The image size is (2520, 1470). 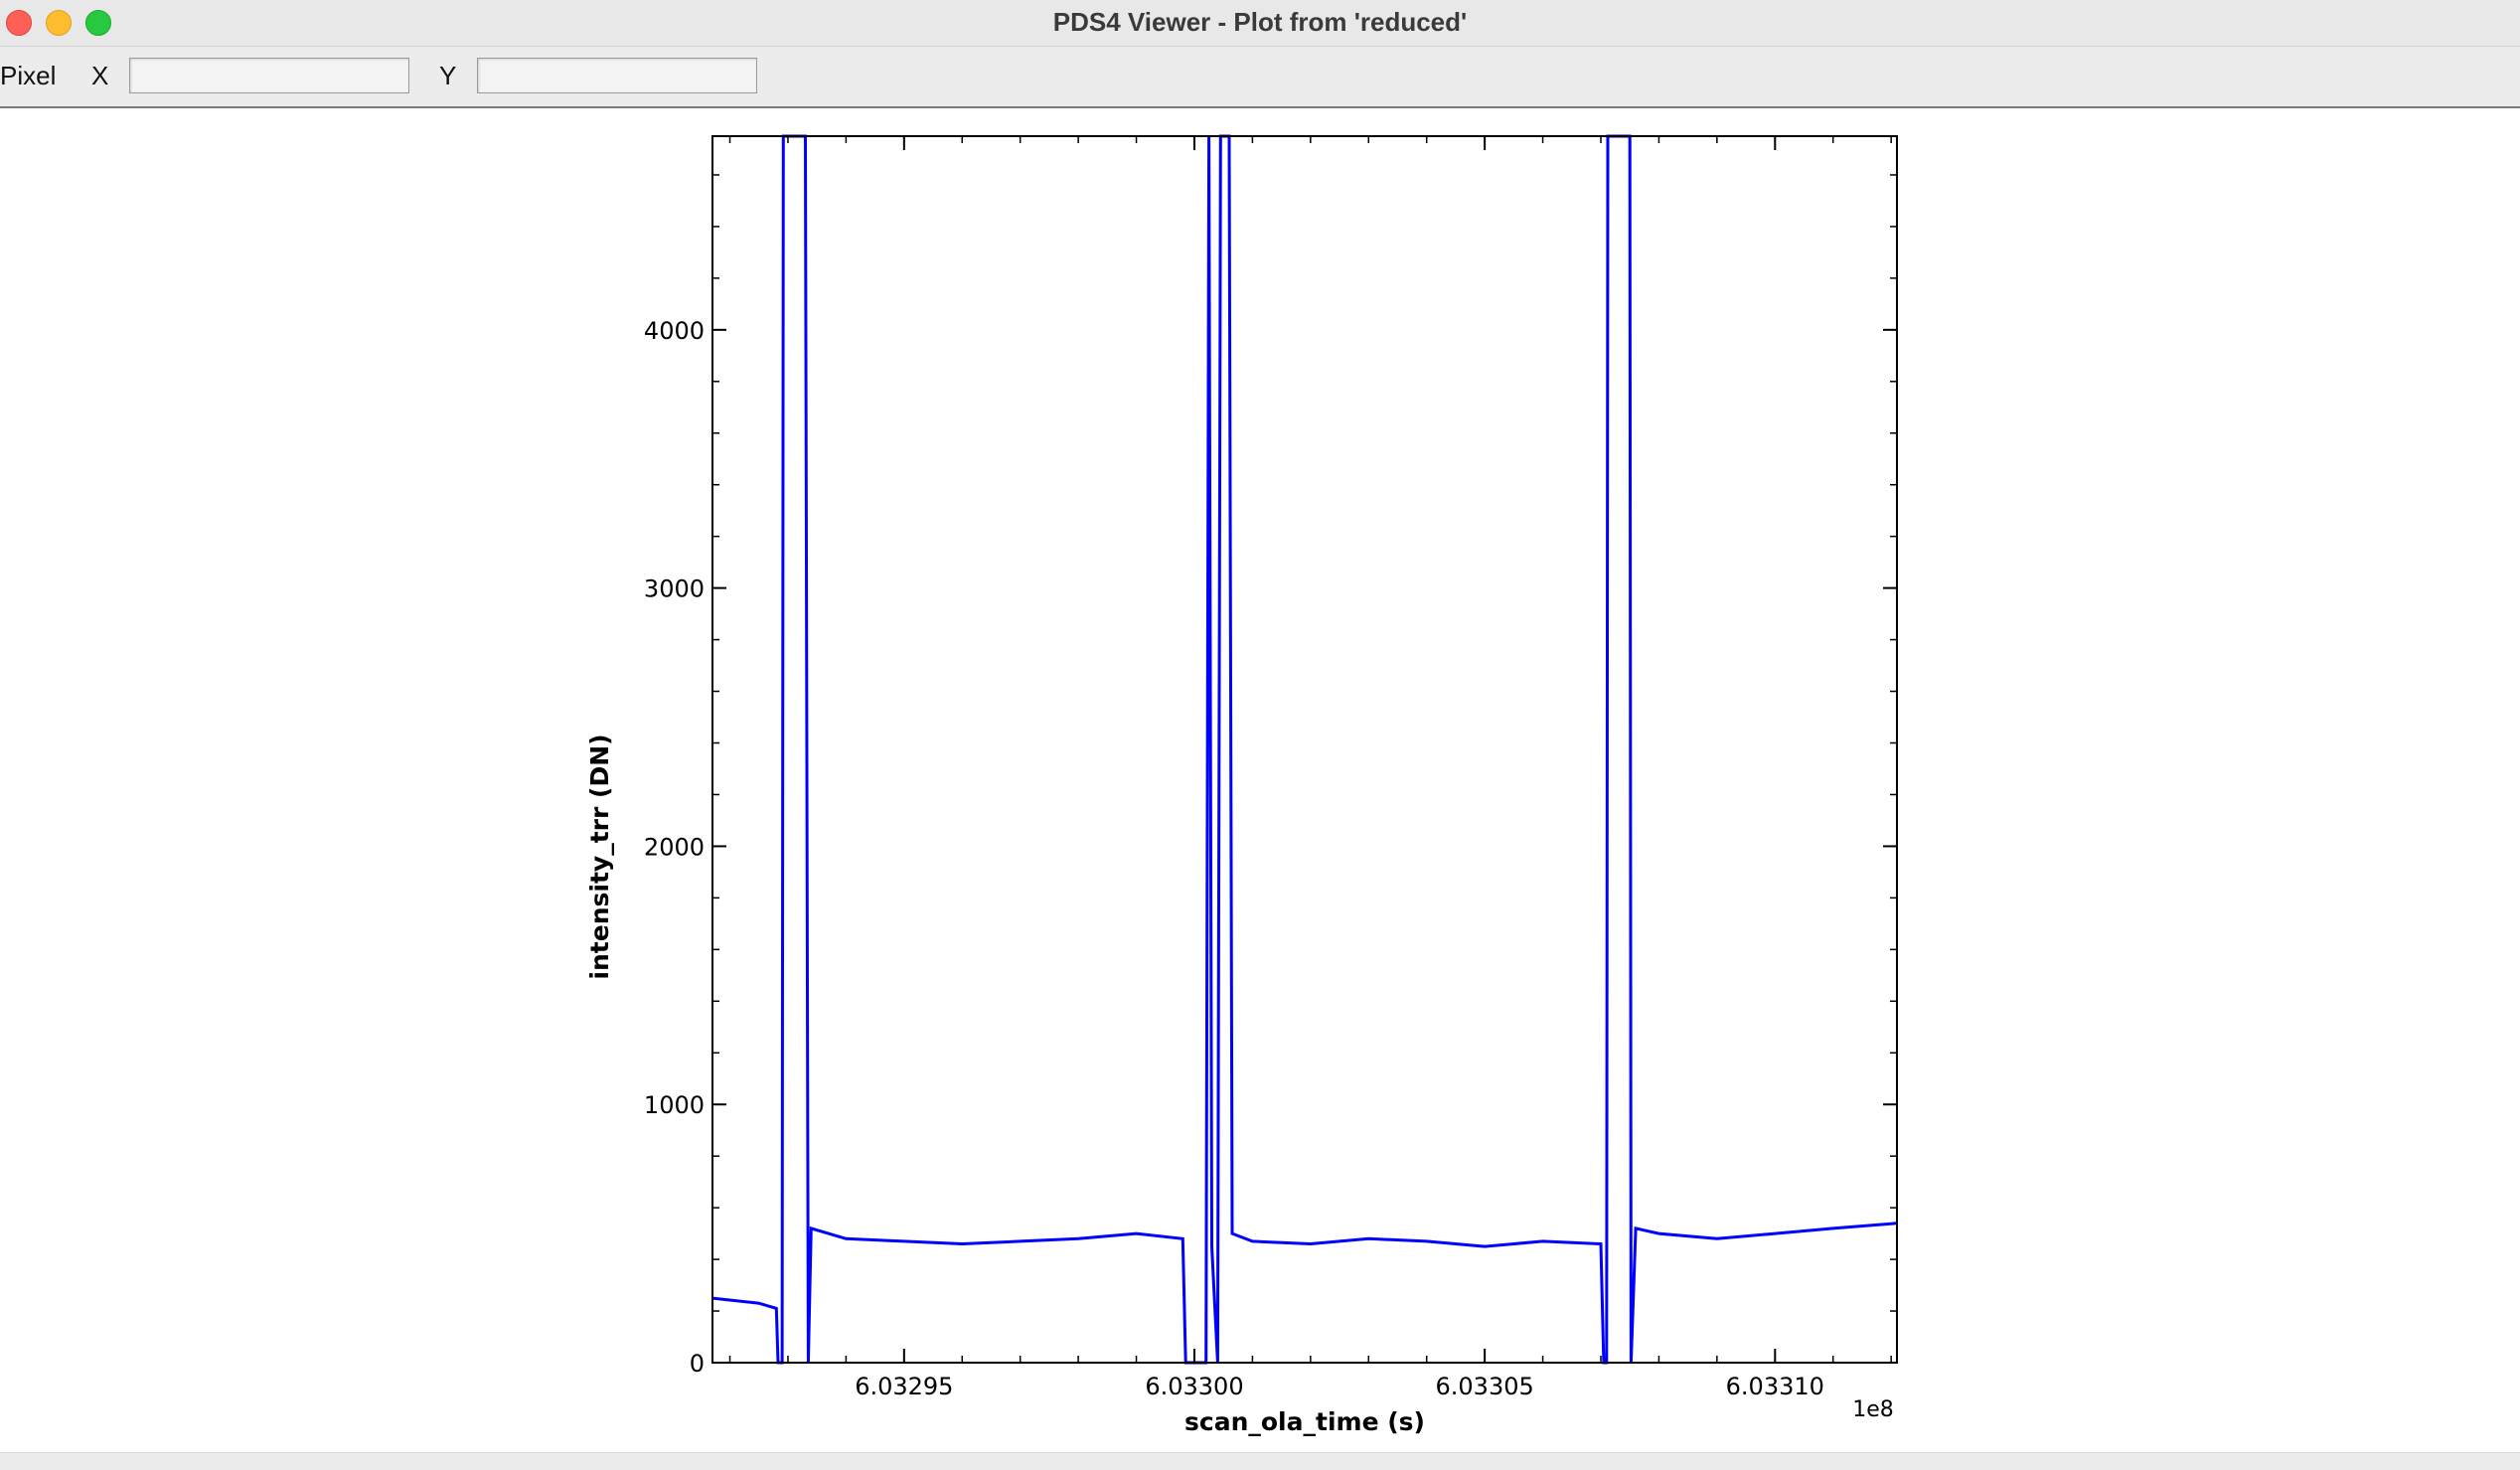 What do you see at coordinates (19, 23) in the screenshot?
I see `close-window-button` at bounding box center [19, 23].